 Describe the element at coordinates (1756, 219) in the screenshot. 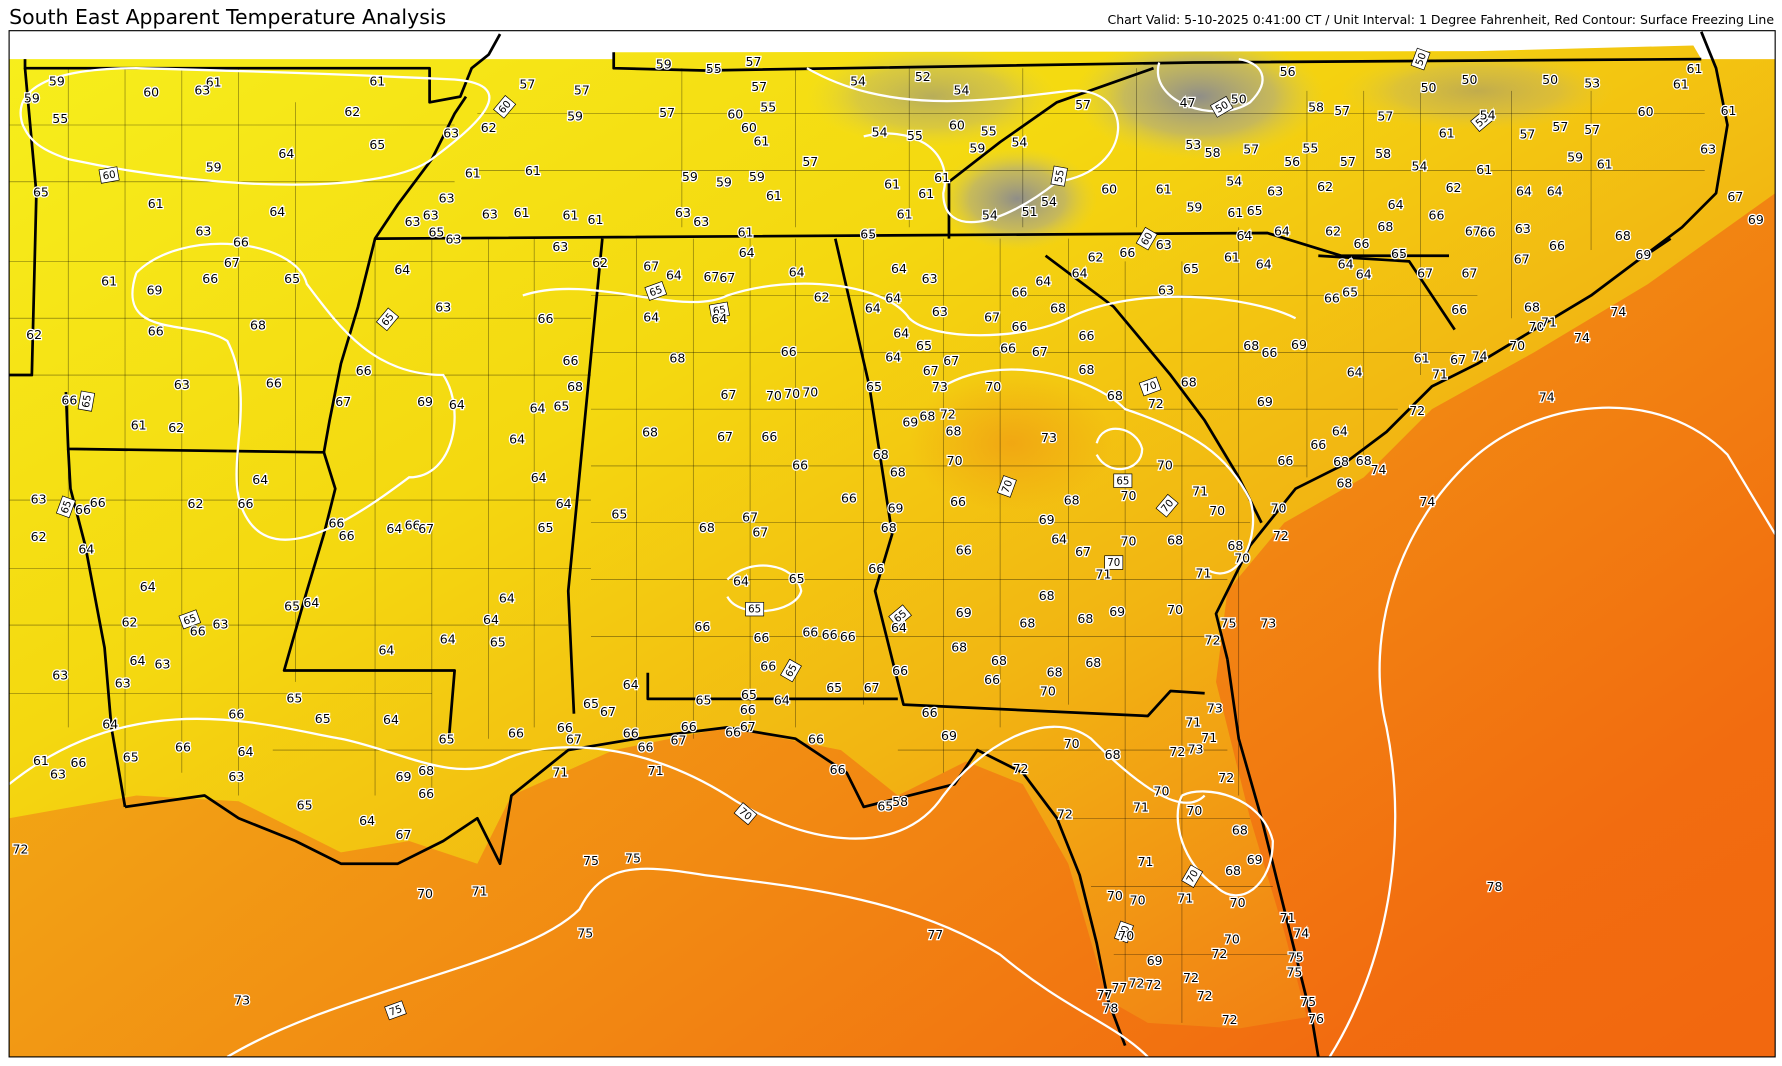

I see `station-value: 69` at that location.